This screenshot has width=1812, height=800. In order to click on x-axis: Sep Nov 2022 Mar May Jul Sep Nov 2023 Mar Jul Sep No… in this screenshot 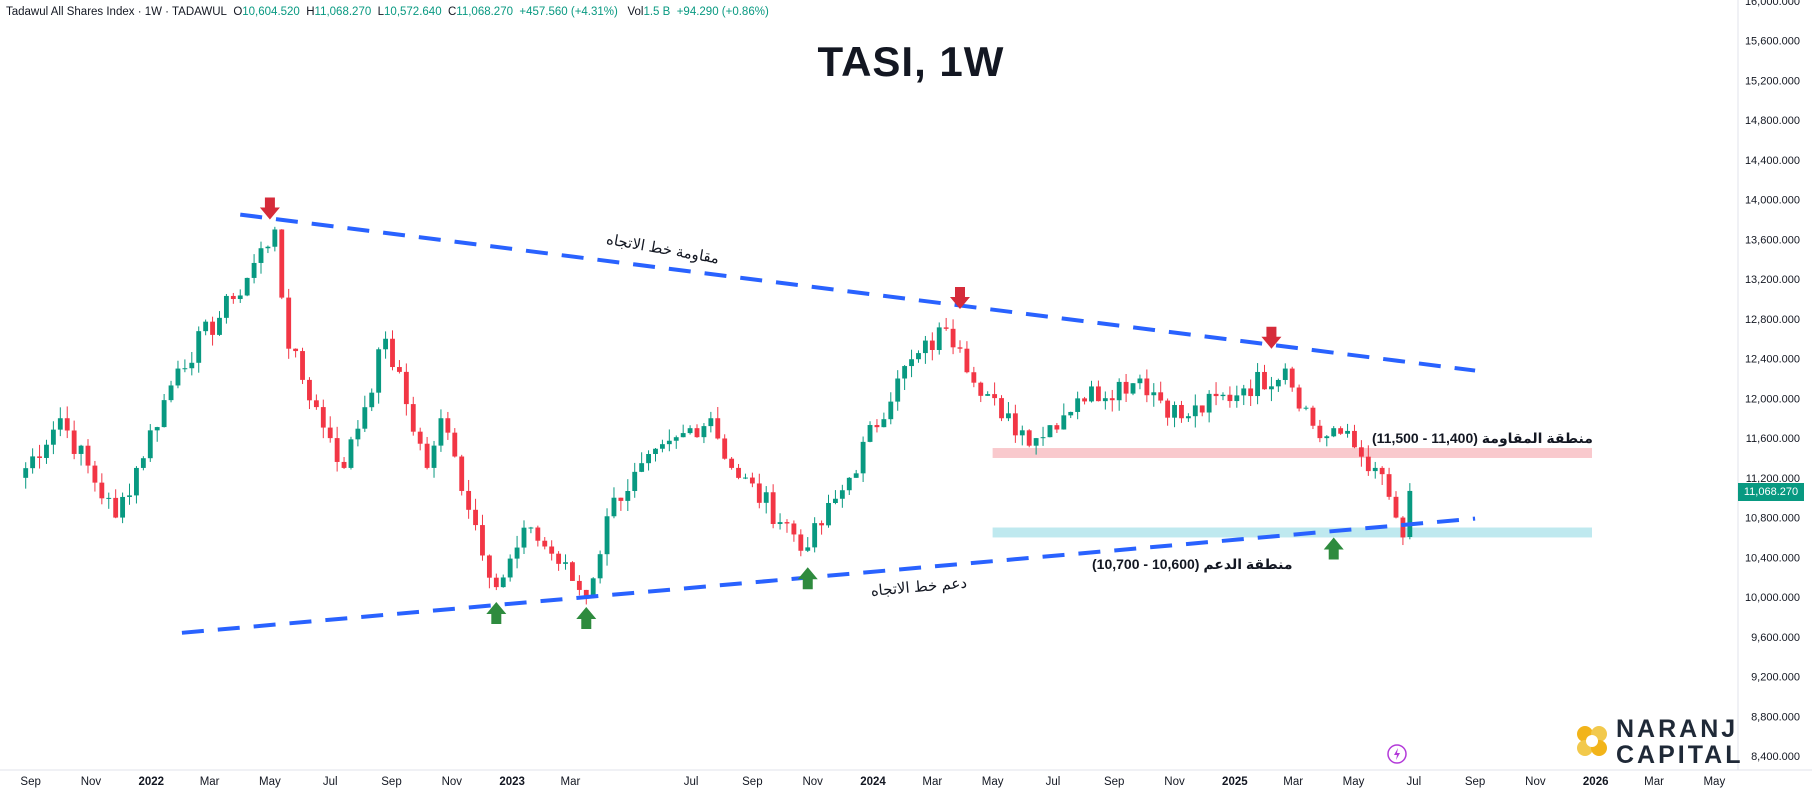, I will do `click(906, 778)`.